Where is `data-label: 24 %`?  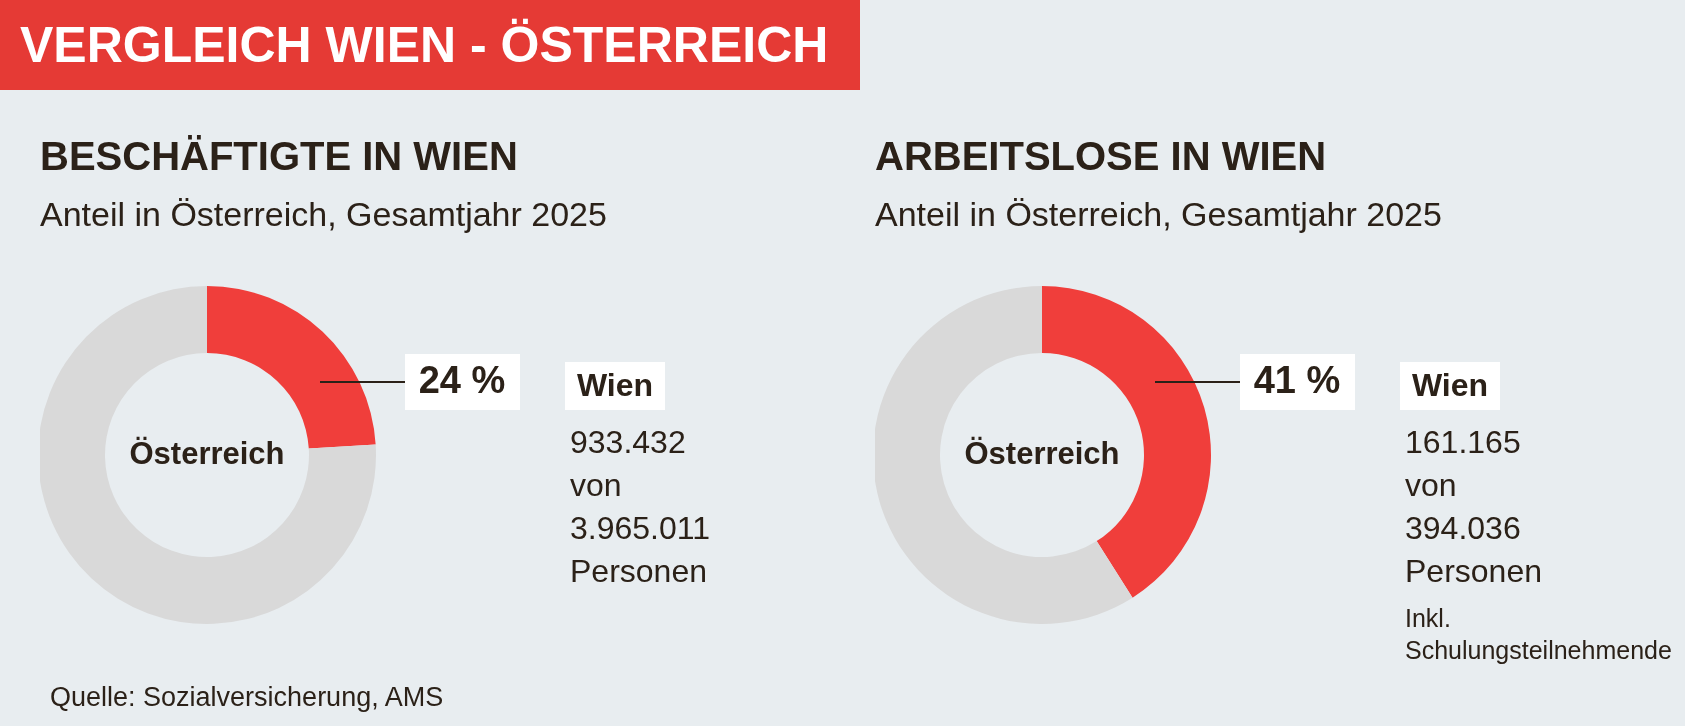
data-label: 24 % is located at coordinates (462, 380).